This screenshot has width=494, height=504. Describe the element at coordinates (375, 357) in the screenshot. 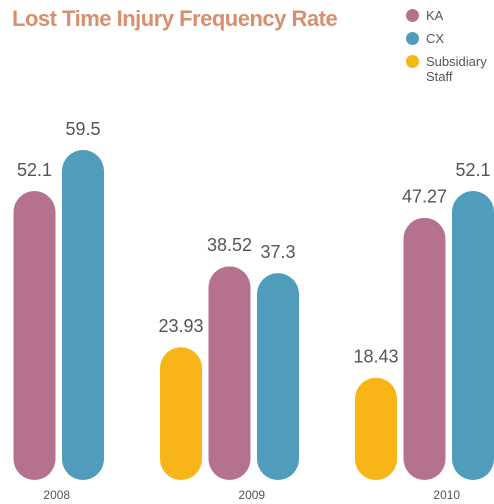

I see `value-label: 18.43` at that location.